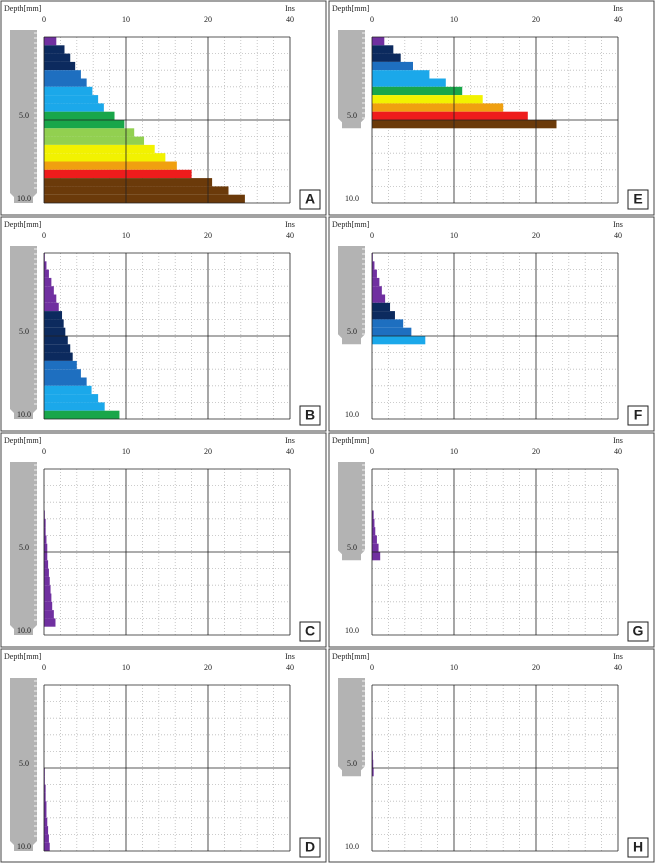 The image size is (655, 863). I want to click on panel-label: E, so click(637, 199).